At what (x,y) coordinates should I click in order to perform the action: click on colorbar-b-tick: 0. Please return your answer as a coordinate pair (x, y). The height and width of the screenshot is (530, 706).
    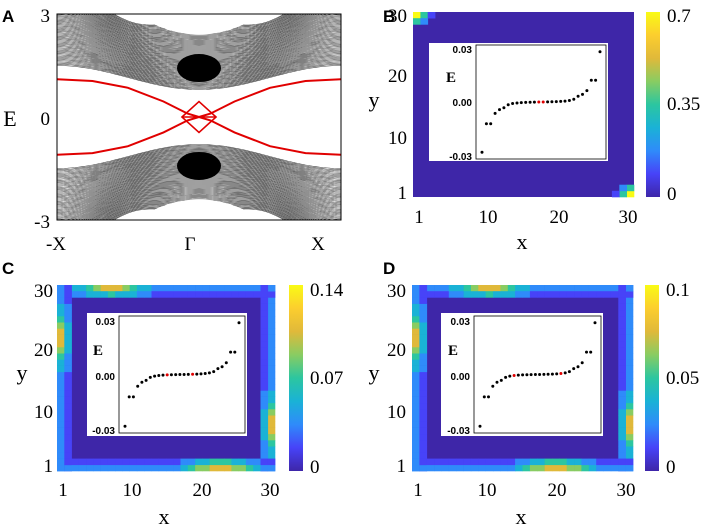
    Looking at the image, I should click on (672, 194).